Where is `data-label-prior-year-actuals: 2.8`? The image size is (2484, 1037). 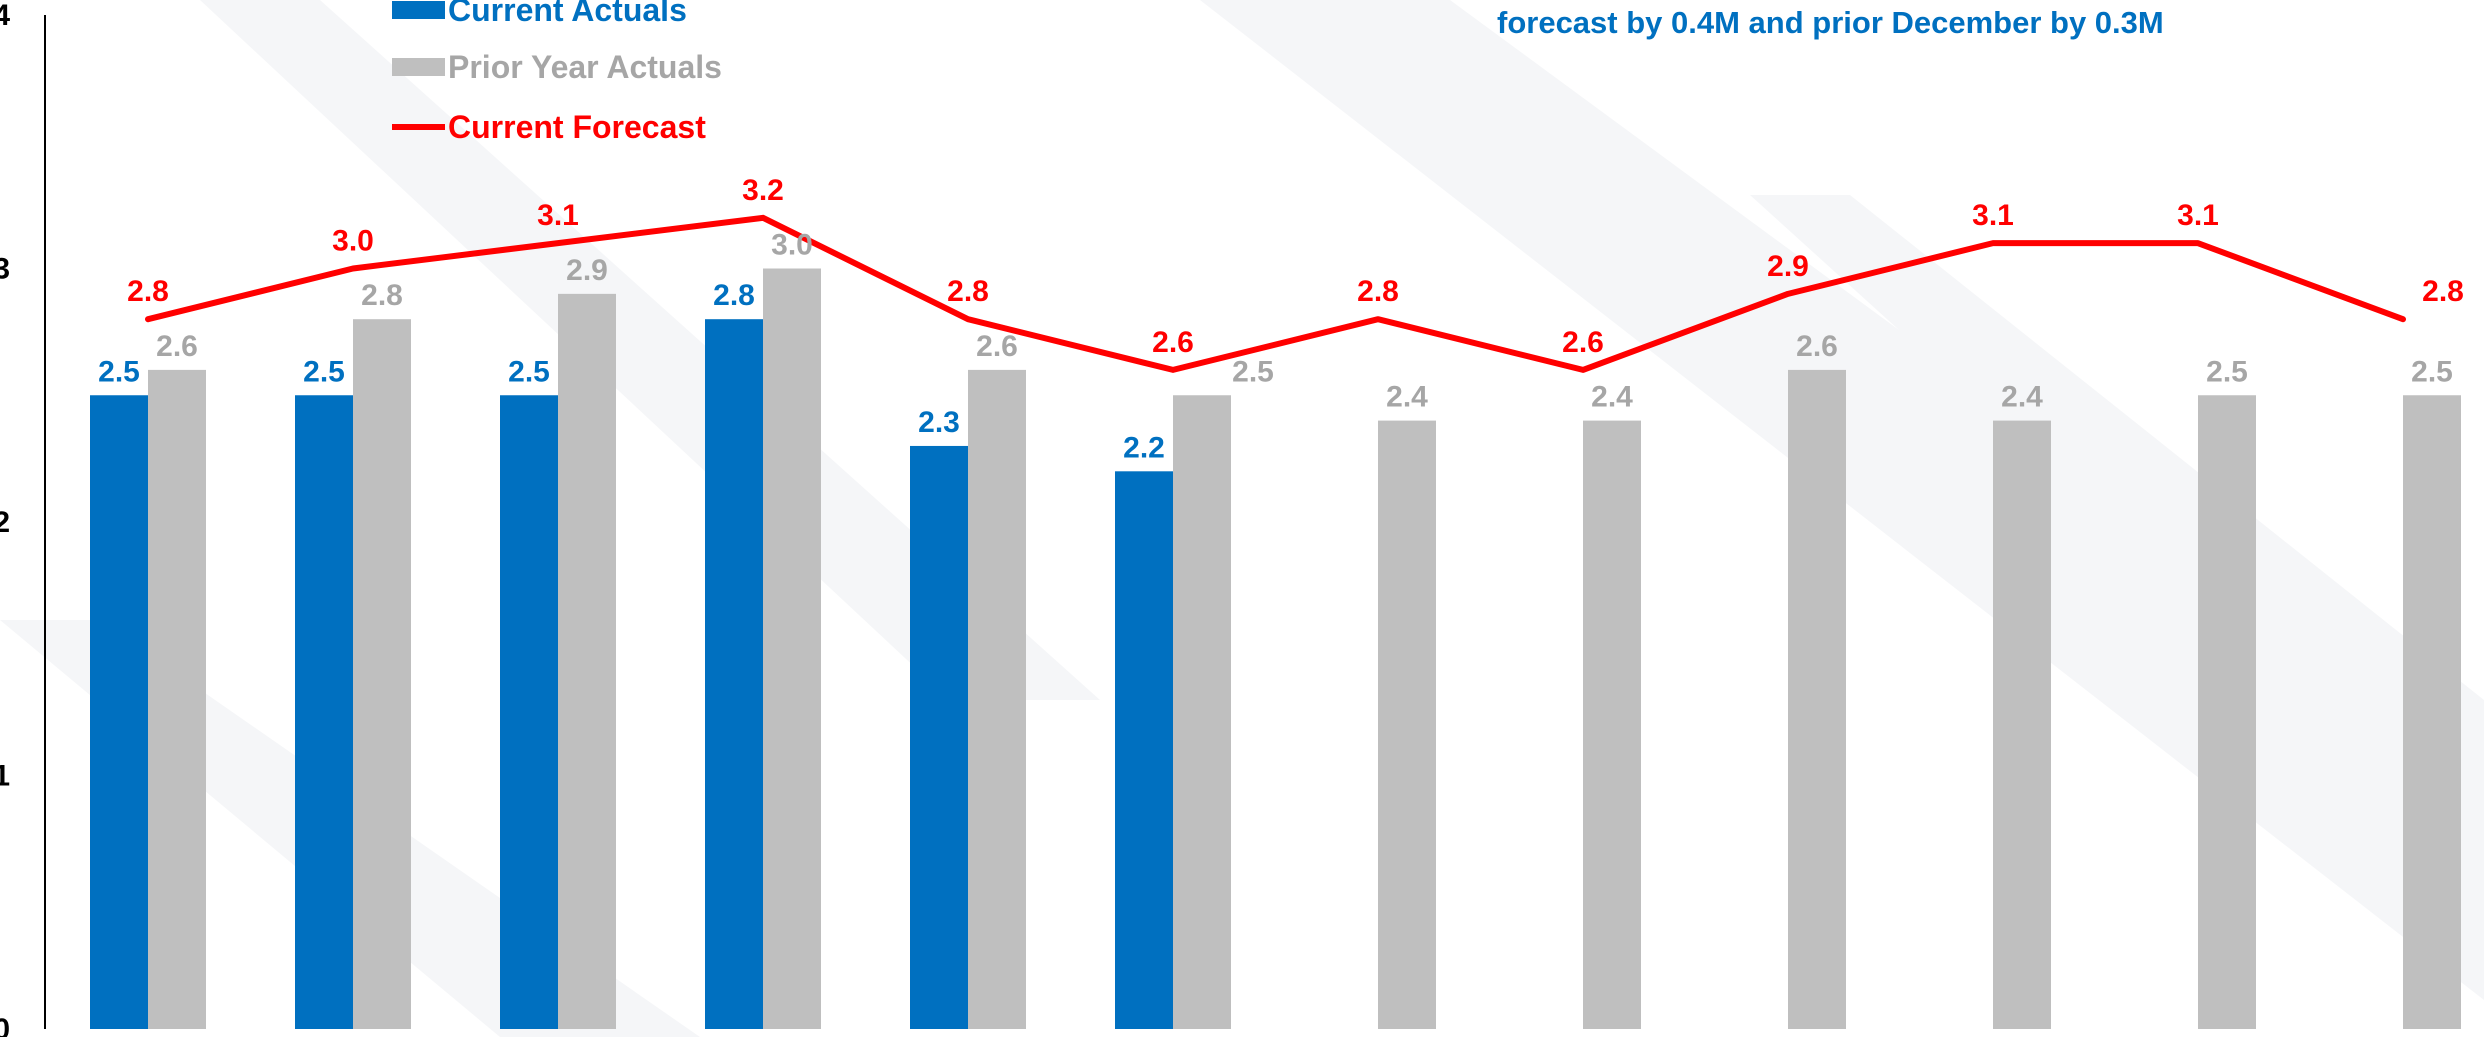 data-label-prior-year-actuals: 2.8 is located at coordinates (382, 295).